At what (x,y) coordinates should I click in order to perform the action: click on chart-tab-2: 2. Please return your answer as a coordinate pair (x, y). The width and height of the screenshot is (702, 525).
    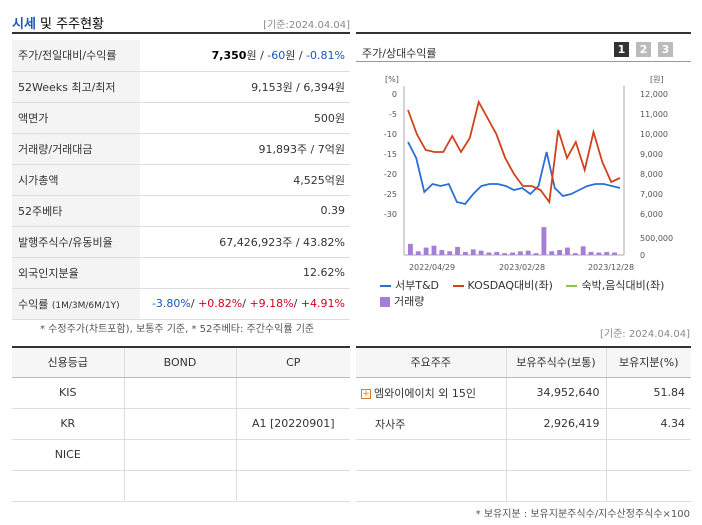
    Looking at the image, I should click on (643, 49).